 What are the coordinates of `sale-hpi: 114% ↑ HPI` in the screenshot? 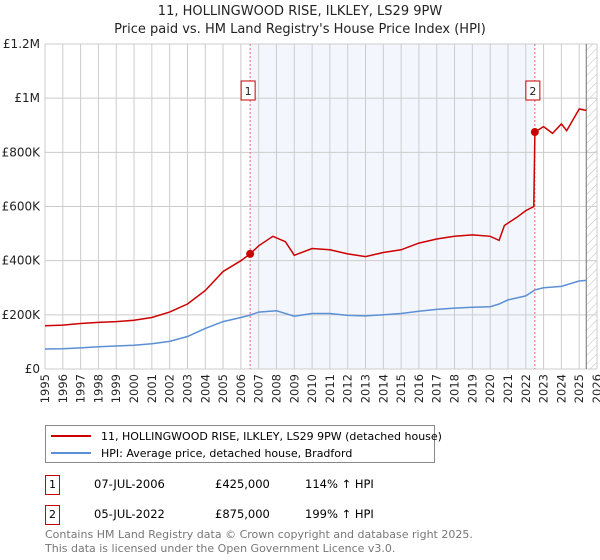 It's located at (339, 484).